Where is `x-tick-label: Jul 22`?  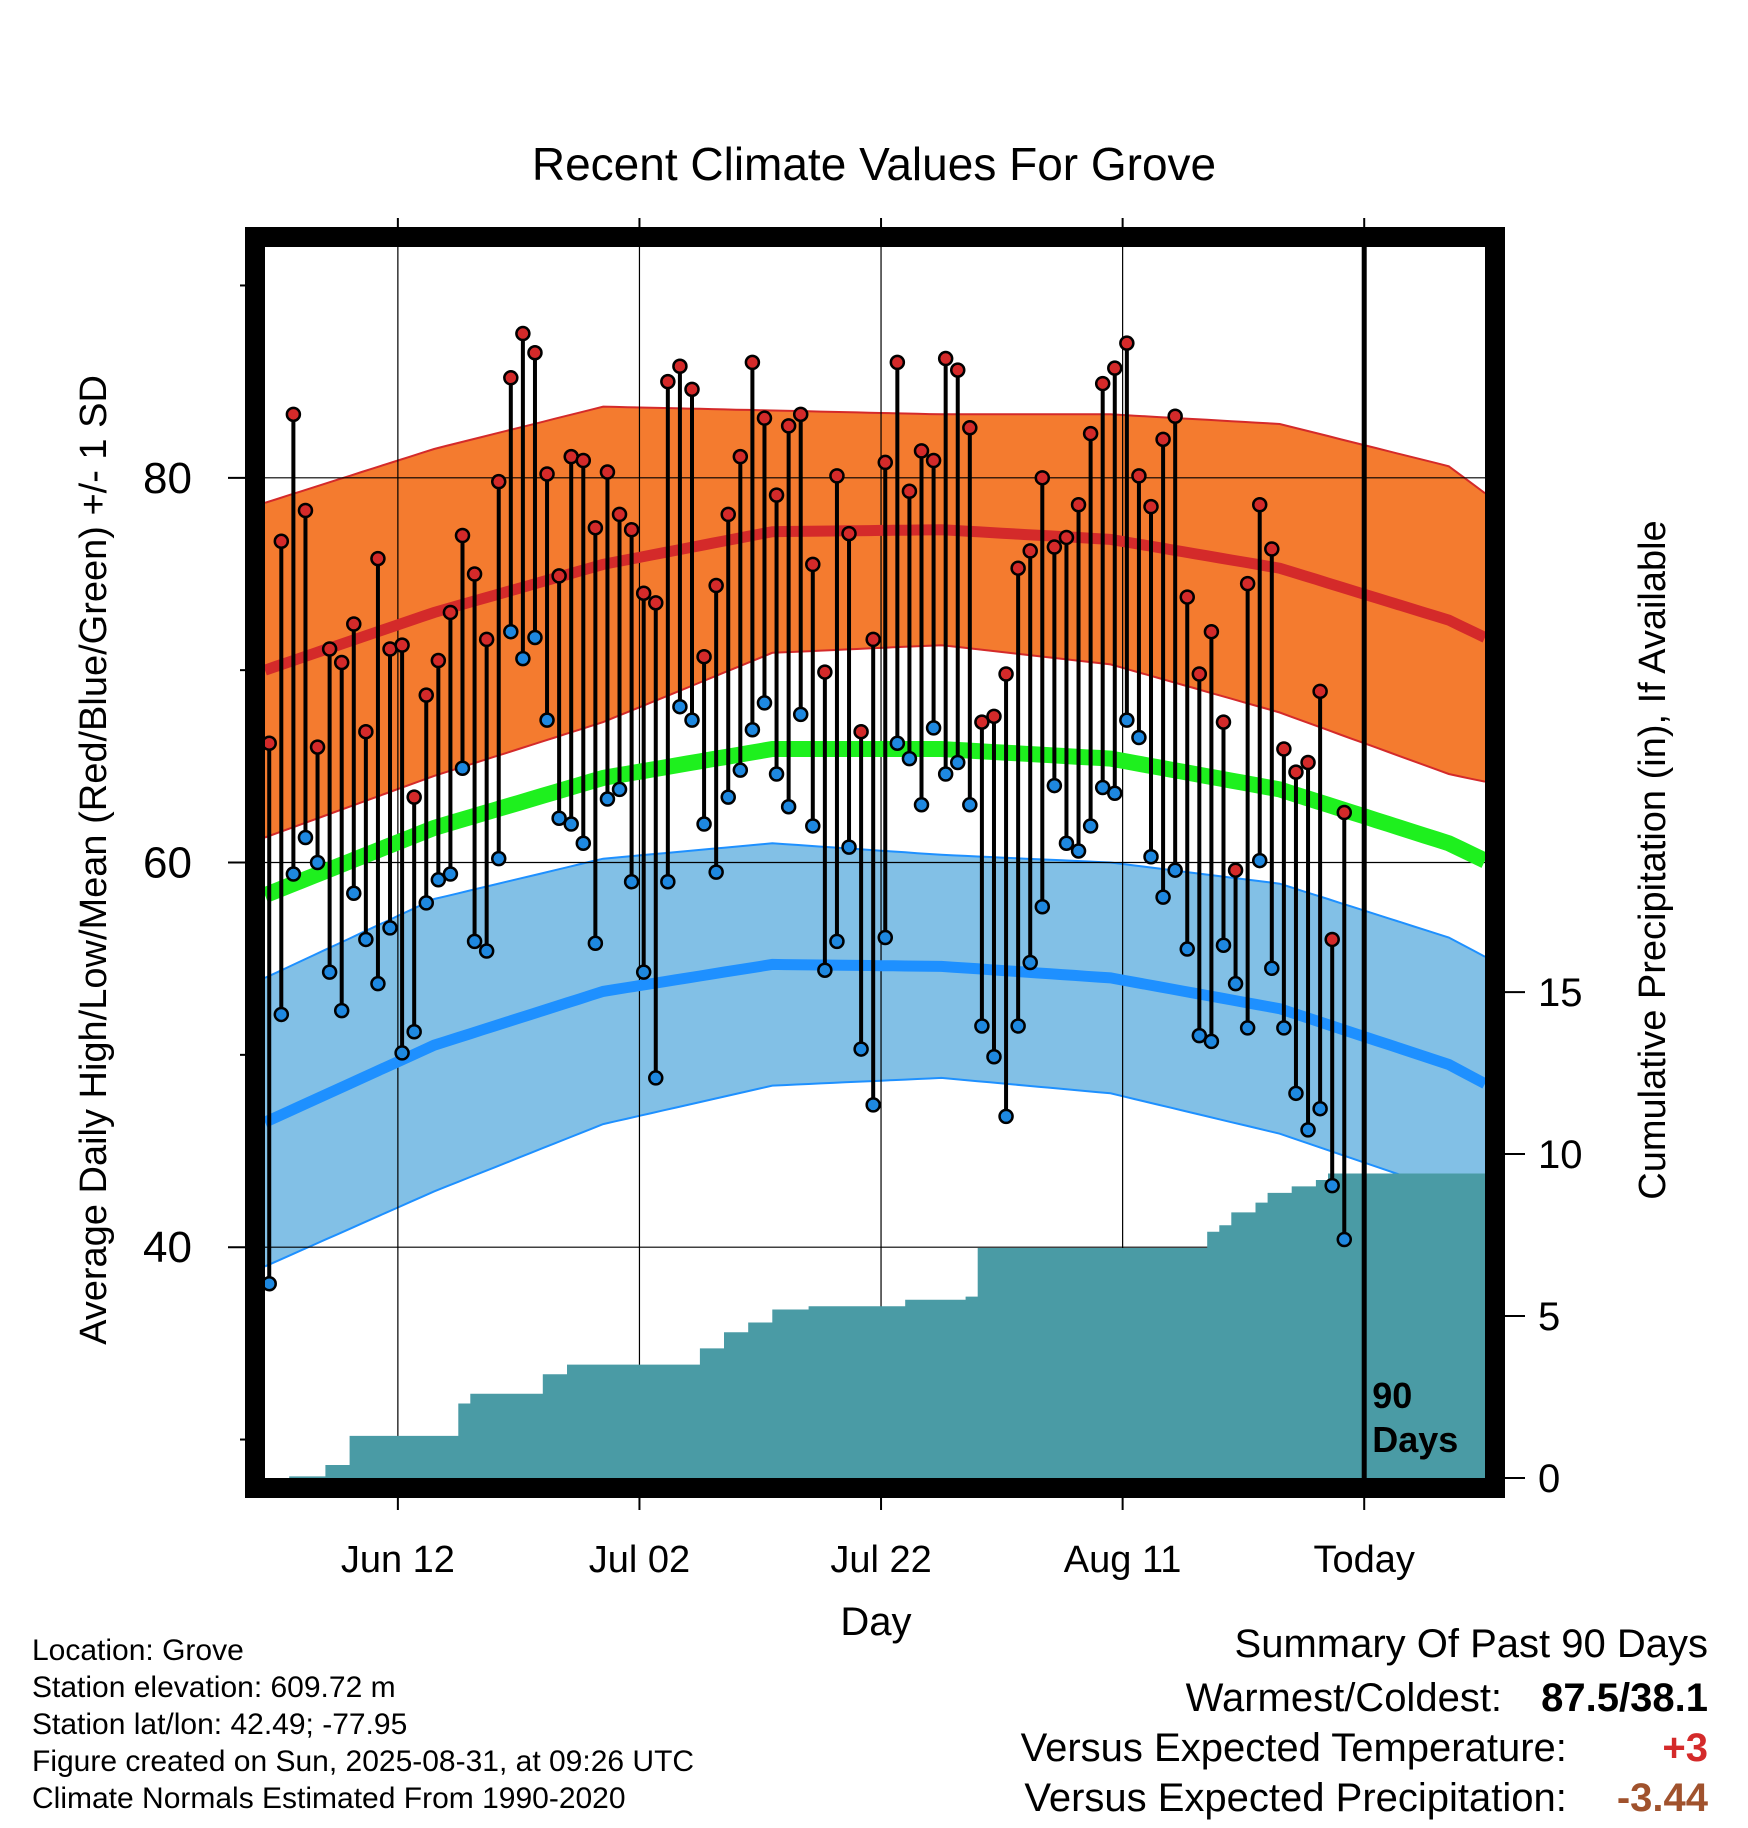
x-tick-label: Jul 22 is located at coordinates (880, 1560).